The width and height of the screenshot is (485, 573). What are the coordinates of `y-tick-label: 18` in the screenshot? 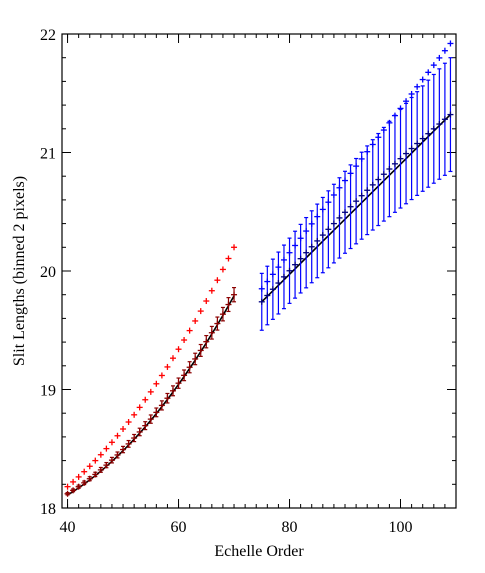 It's located at (48, 509).